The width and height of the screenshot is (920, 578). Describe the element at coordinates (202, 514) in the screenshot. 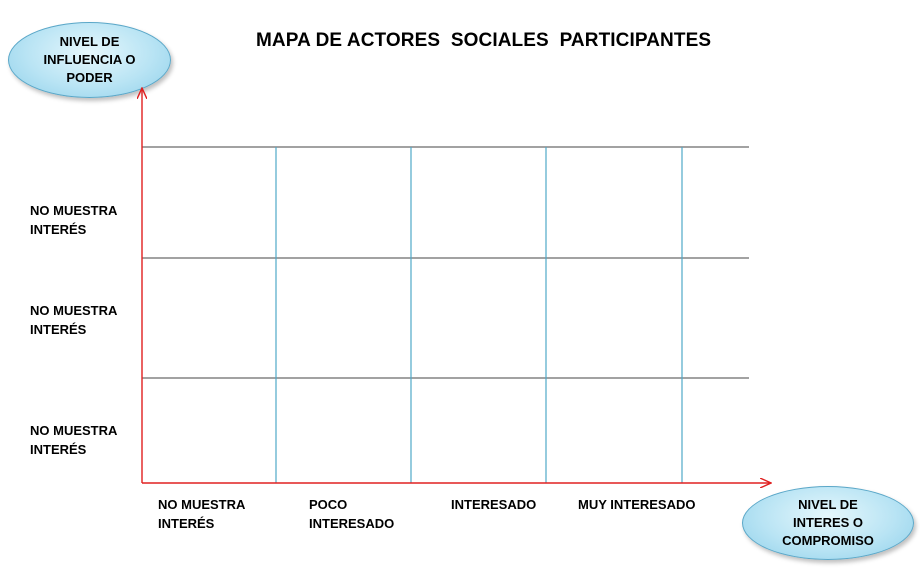

I see `column-label-no-interest: NO MUESTRA INTERÉS` at that location.